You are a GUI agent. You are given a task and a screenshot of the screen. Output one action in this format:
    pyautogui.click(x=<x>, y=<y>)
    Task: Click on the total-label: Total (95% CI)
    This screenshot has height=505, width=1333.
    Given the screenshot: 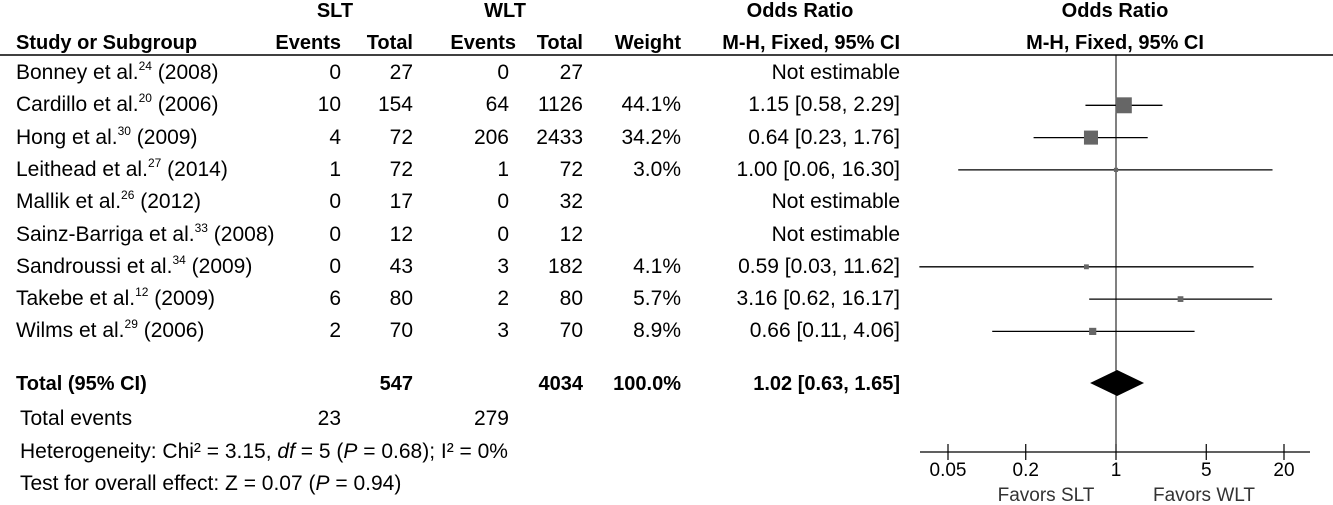 What is the action you would take?
    pyautogui.click(x=81, y=384)
    